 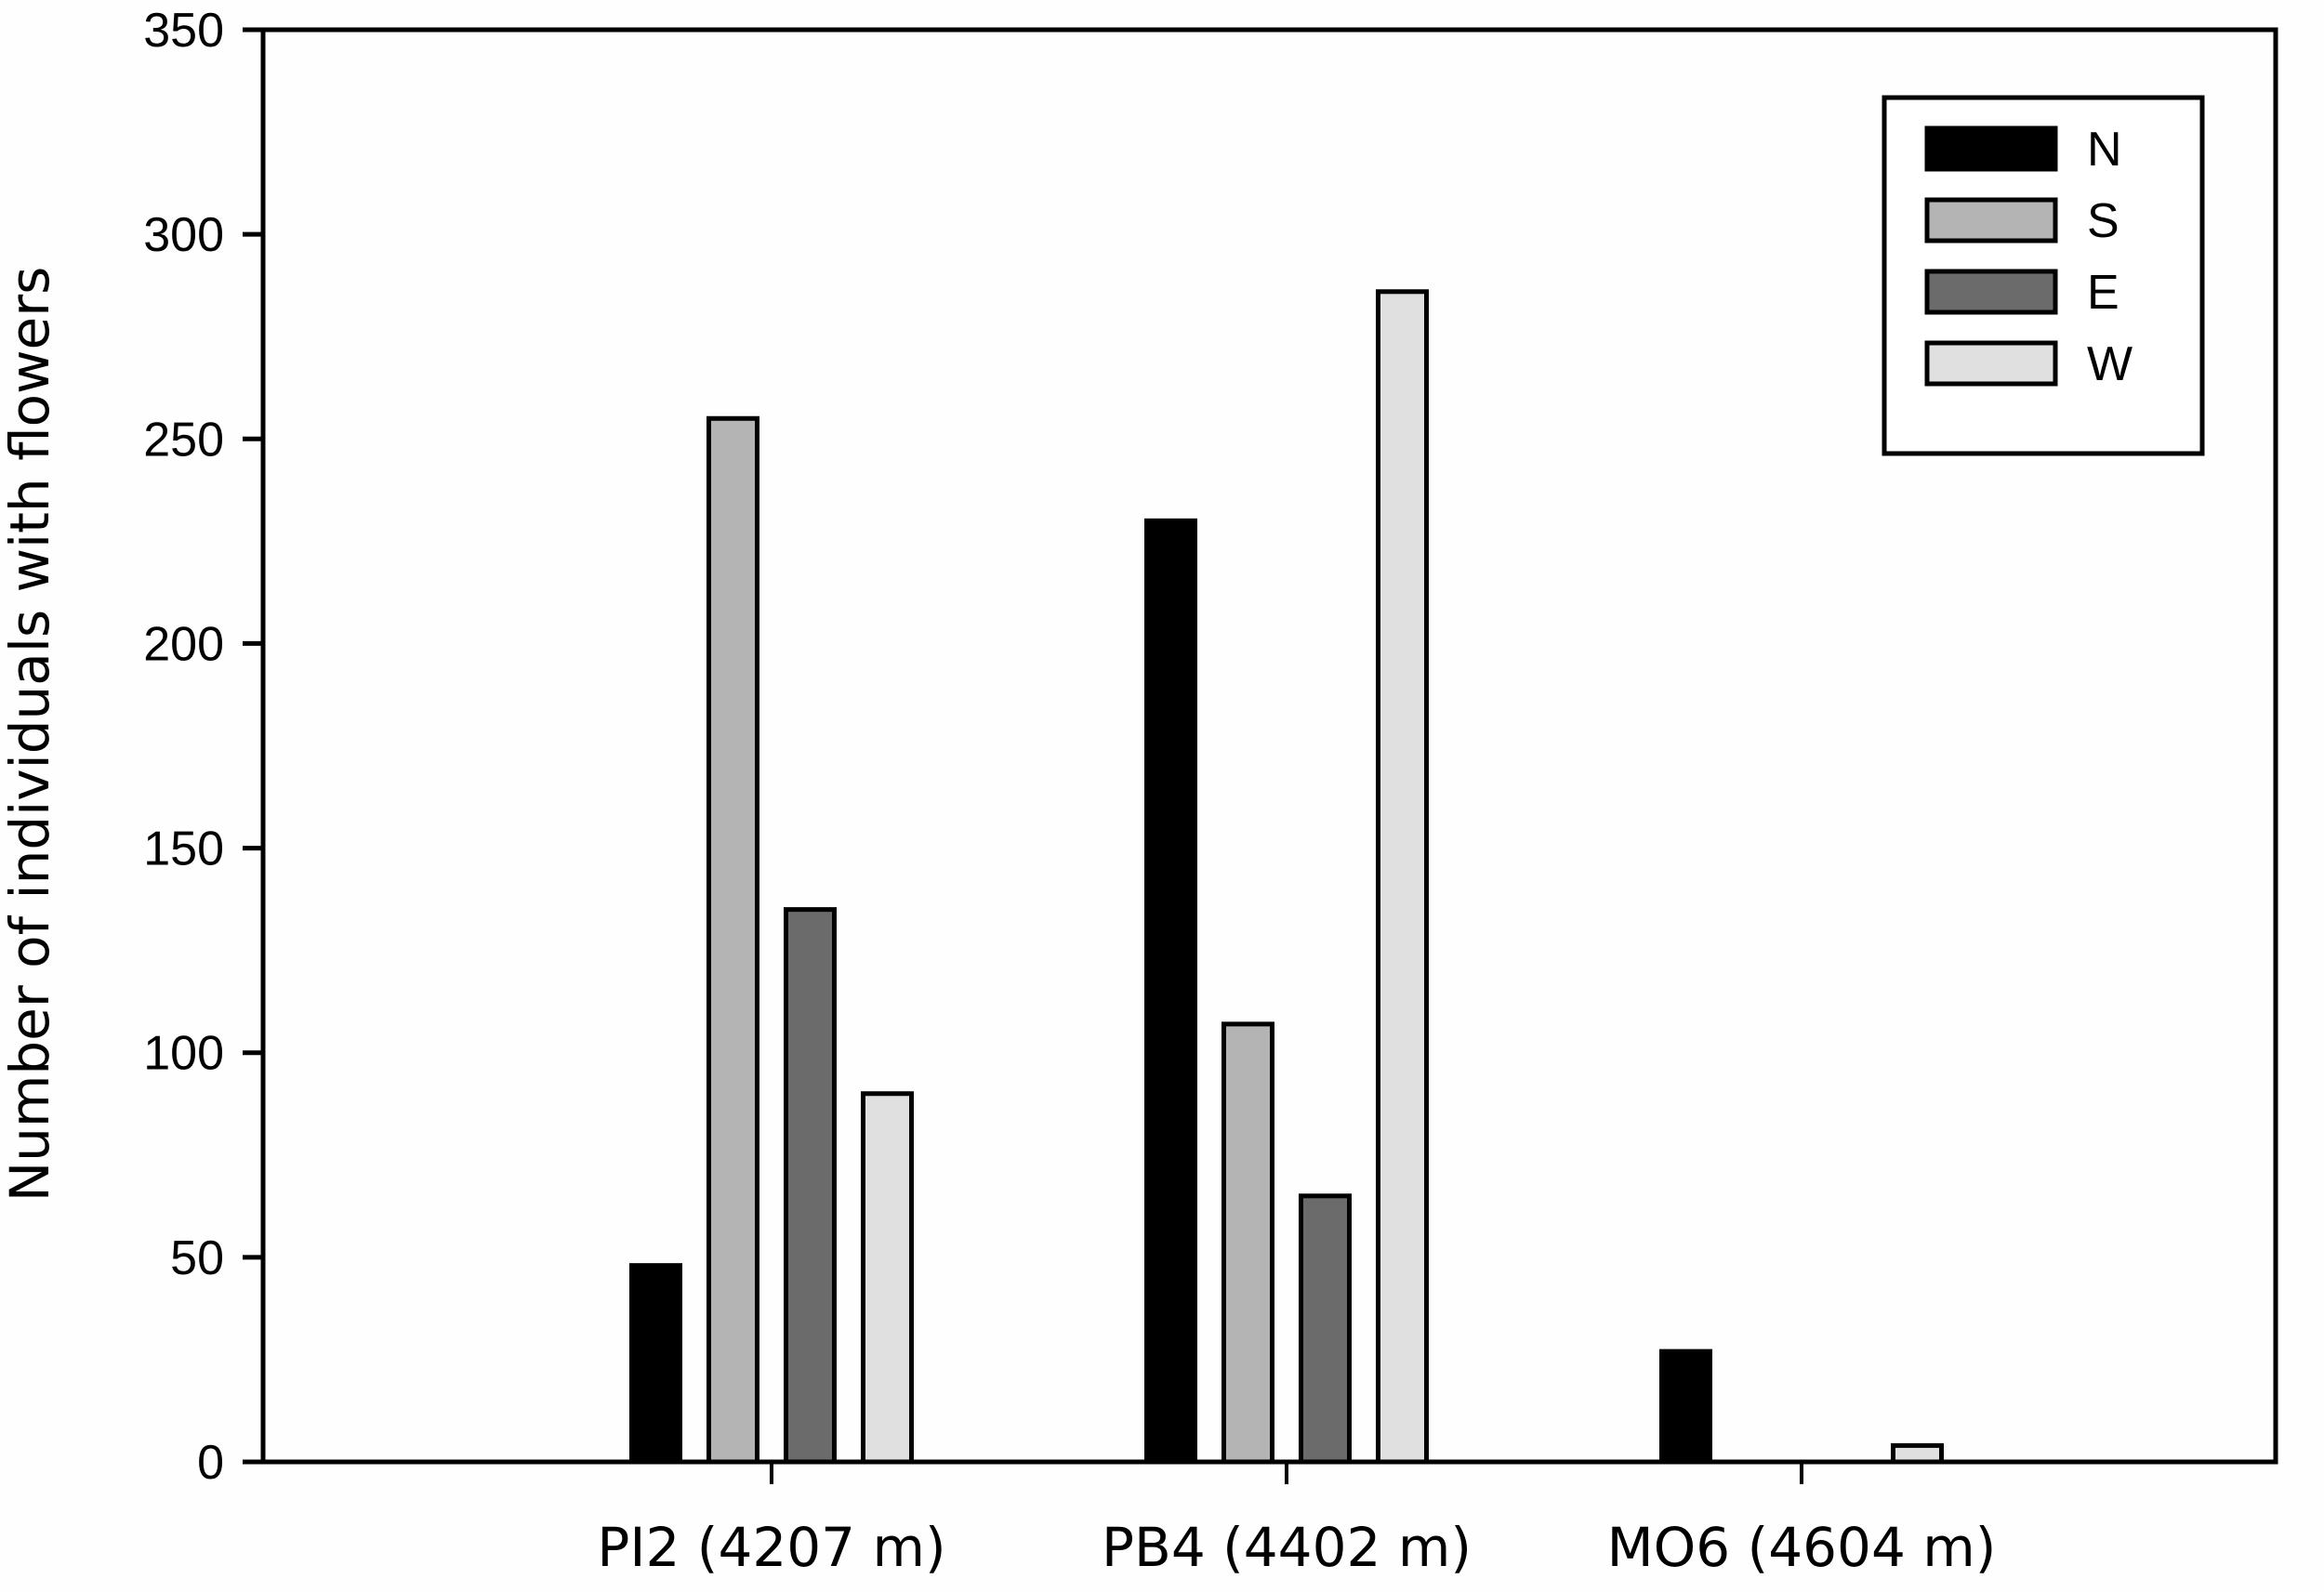 What do you see at coordinates (771, 1547) in the screenshot?
I see `x-tick-label: PI2 (4207 m)` at bounding box center [771, 1547].